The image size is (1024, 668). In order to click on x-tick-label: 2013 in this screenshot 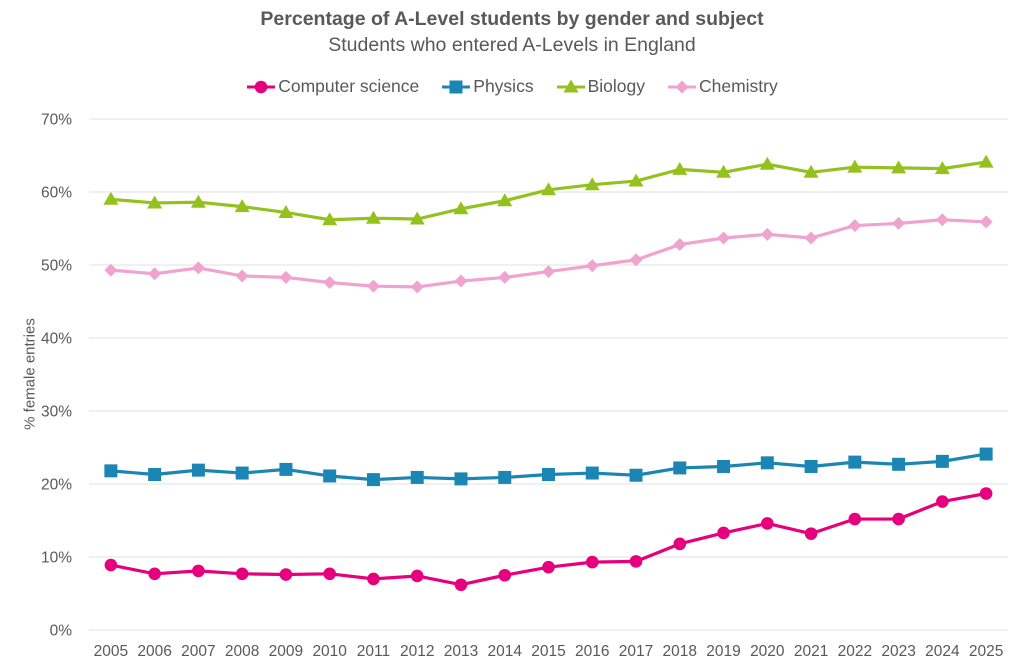, I will do `click(461, 651)`.